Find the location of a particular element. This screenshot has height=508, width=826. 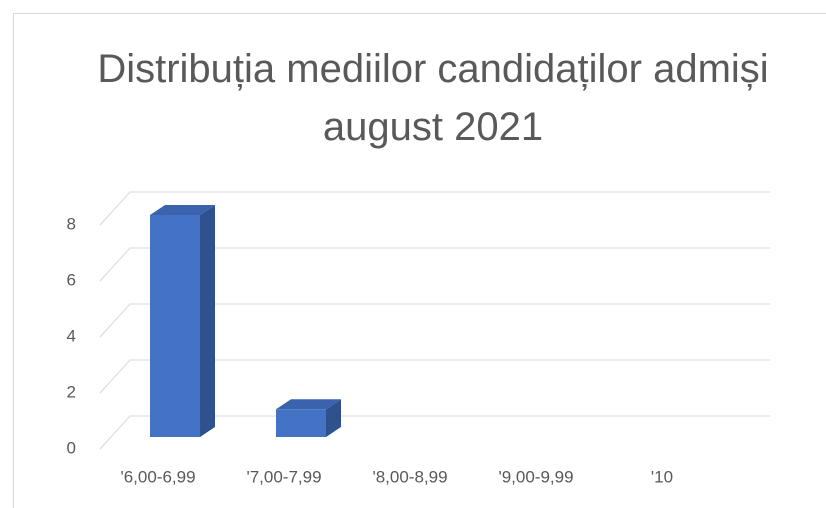

y-tick-label: 6 is located at coordinates (71, 279).